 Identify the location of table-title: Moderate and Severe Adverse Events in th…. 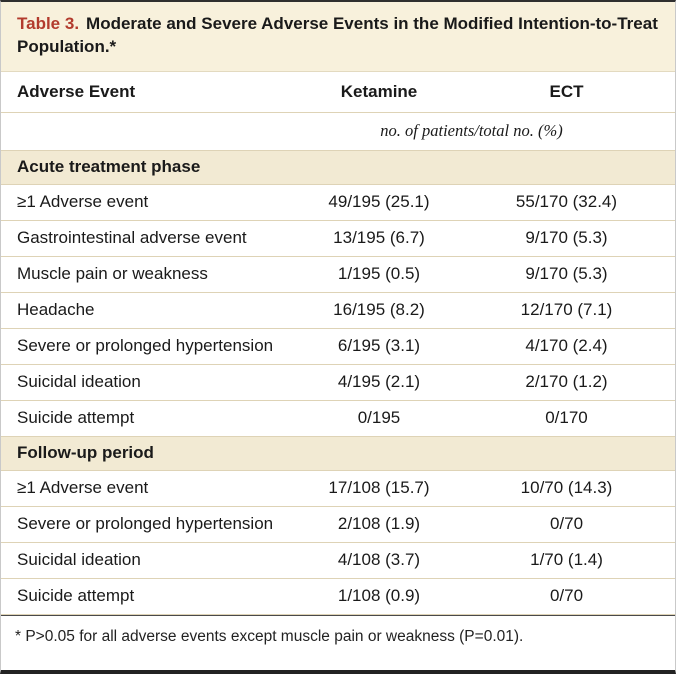
(337, 35).